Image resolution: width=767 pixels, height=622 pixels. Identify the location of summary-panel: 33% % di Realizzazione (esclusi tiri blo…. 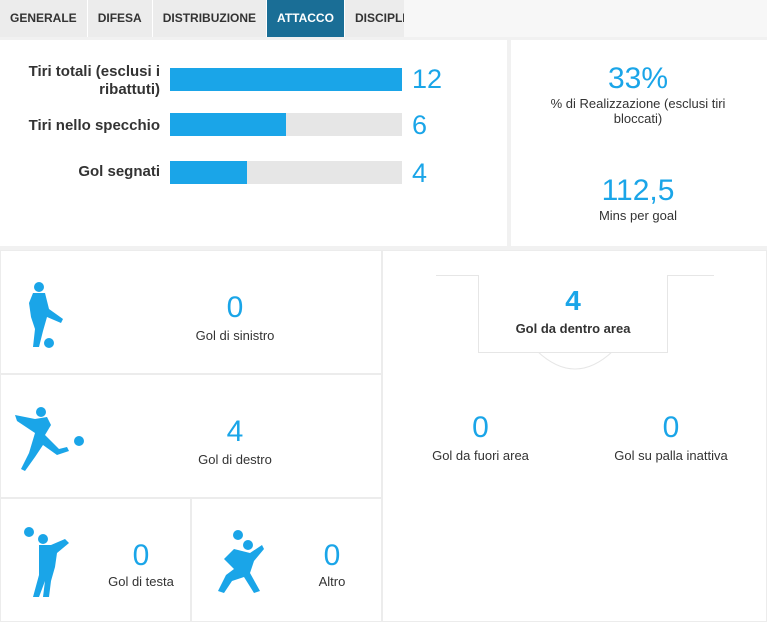
(638, 143).